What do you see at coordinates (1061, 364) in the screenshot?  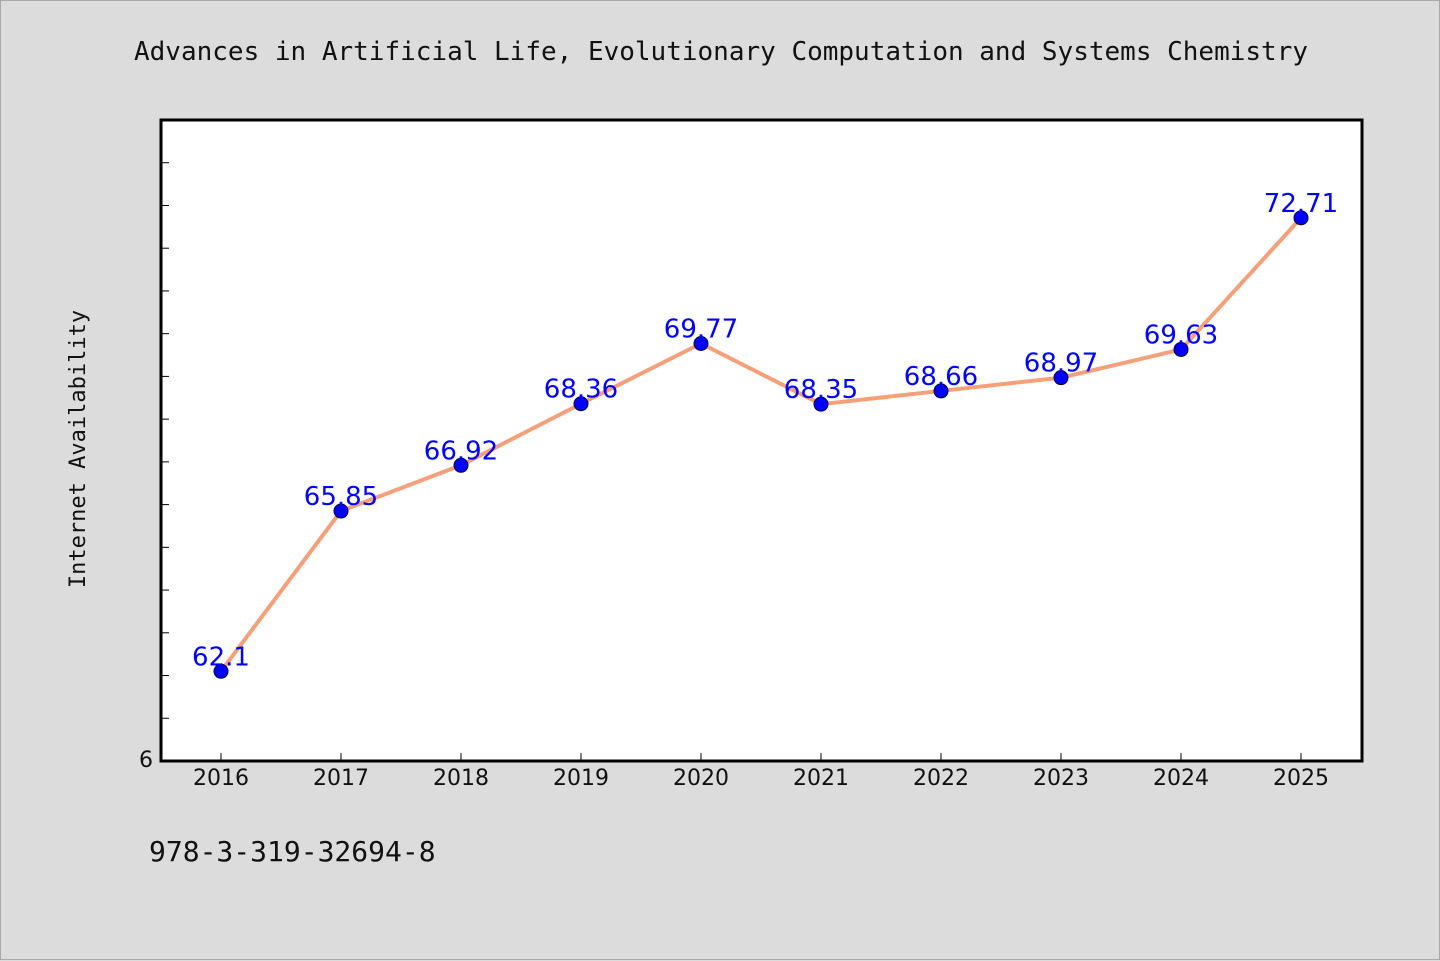 I see `data-label: 68.97` at bounding box center [1061, 364].